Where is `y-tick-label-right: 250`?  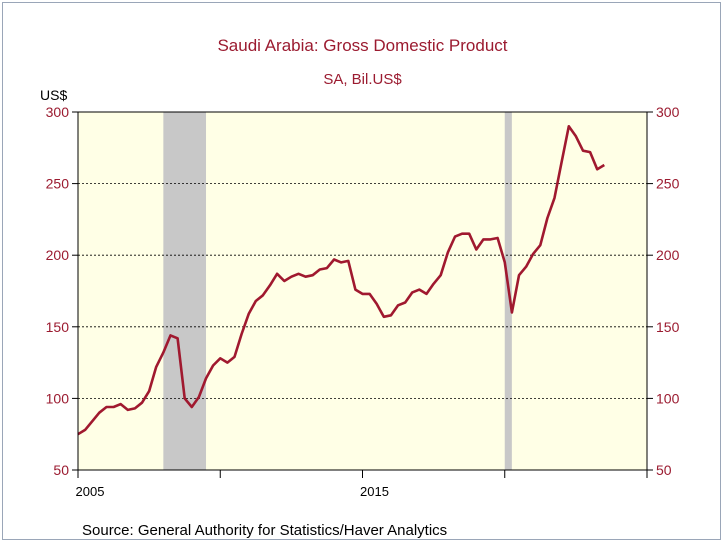
y-tick-label-right: 250 is located at coordinates (668, 184).